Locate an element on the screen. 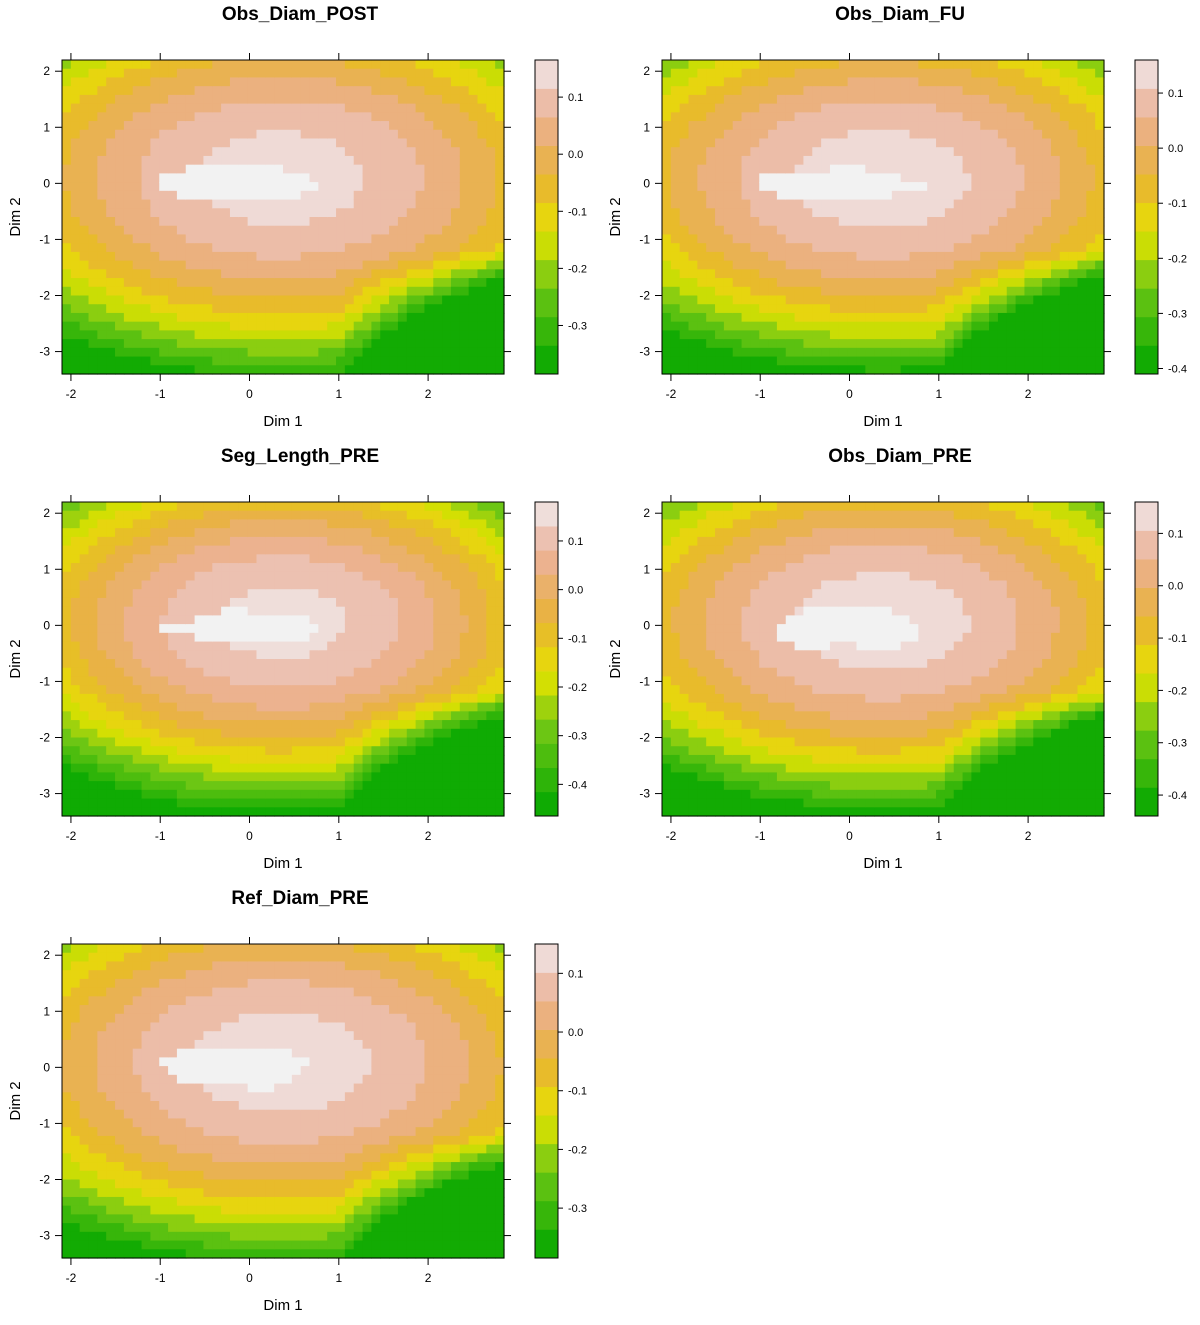 The image size is (1200, 1325). colorbar: 0.10.0-0.1-0.2-0.3 is located at coordinates (560, 217).